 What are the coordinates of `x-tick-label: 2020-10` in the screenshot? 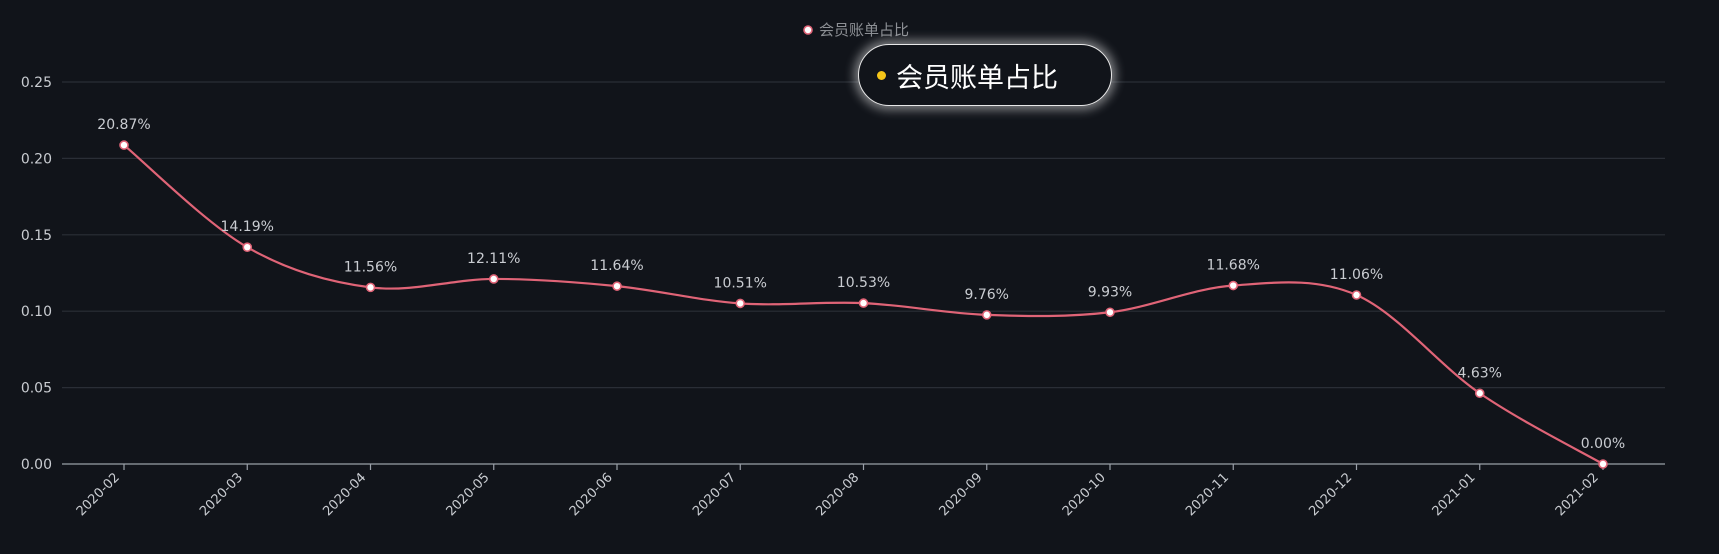 It's located at (1084, 494).